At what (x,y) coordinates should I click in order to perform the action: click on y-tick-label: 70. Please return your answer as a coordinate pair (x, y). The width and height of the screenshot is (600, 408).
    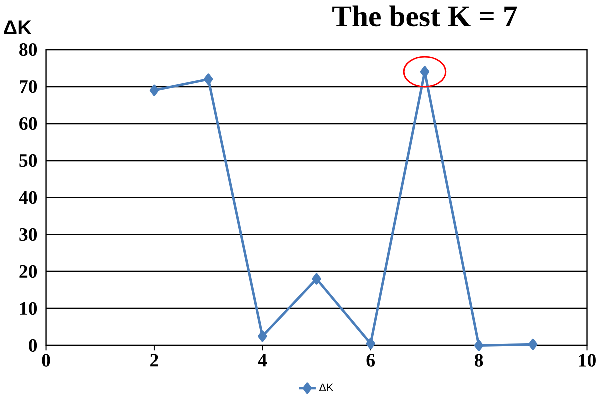
    Looking at the image, I should click on (29, 86).